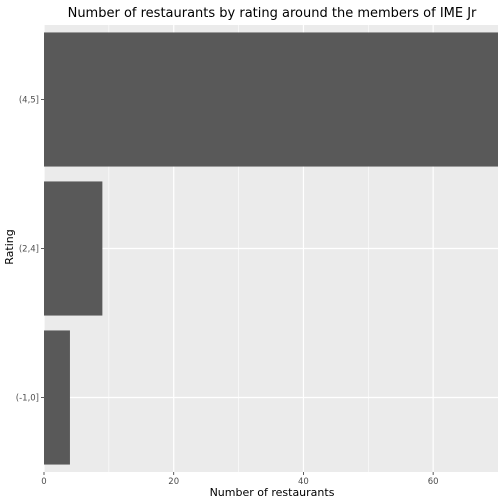 The height and width of the screenshot is (504, 504). What do you see at coordinates (57, 397) in the screenshot?
I see `bar-(-1,0]` at bounding box center [57, 397].